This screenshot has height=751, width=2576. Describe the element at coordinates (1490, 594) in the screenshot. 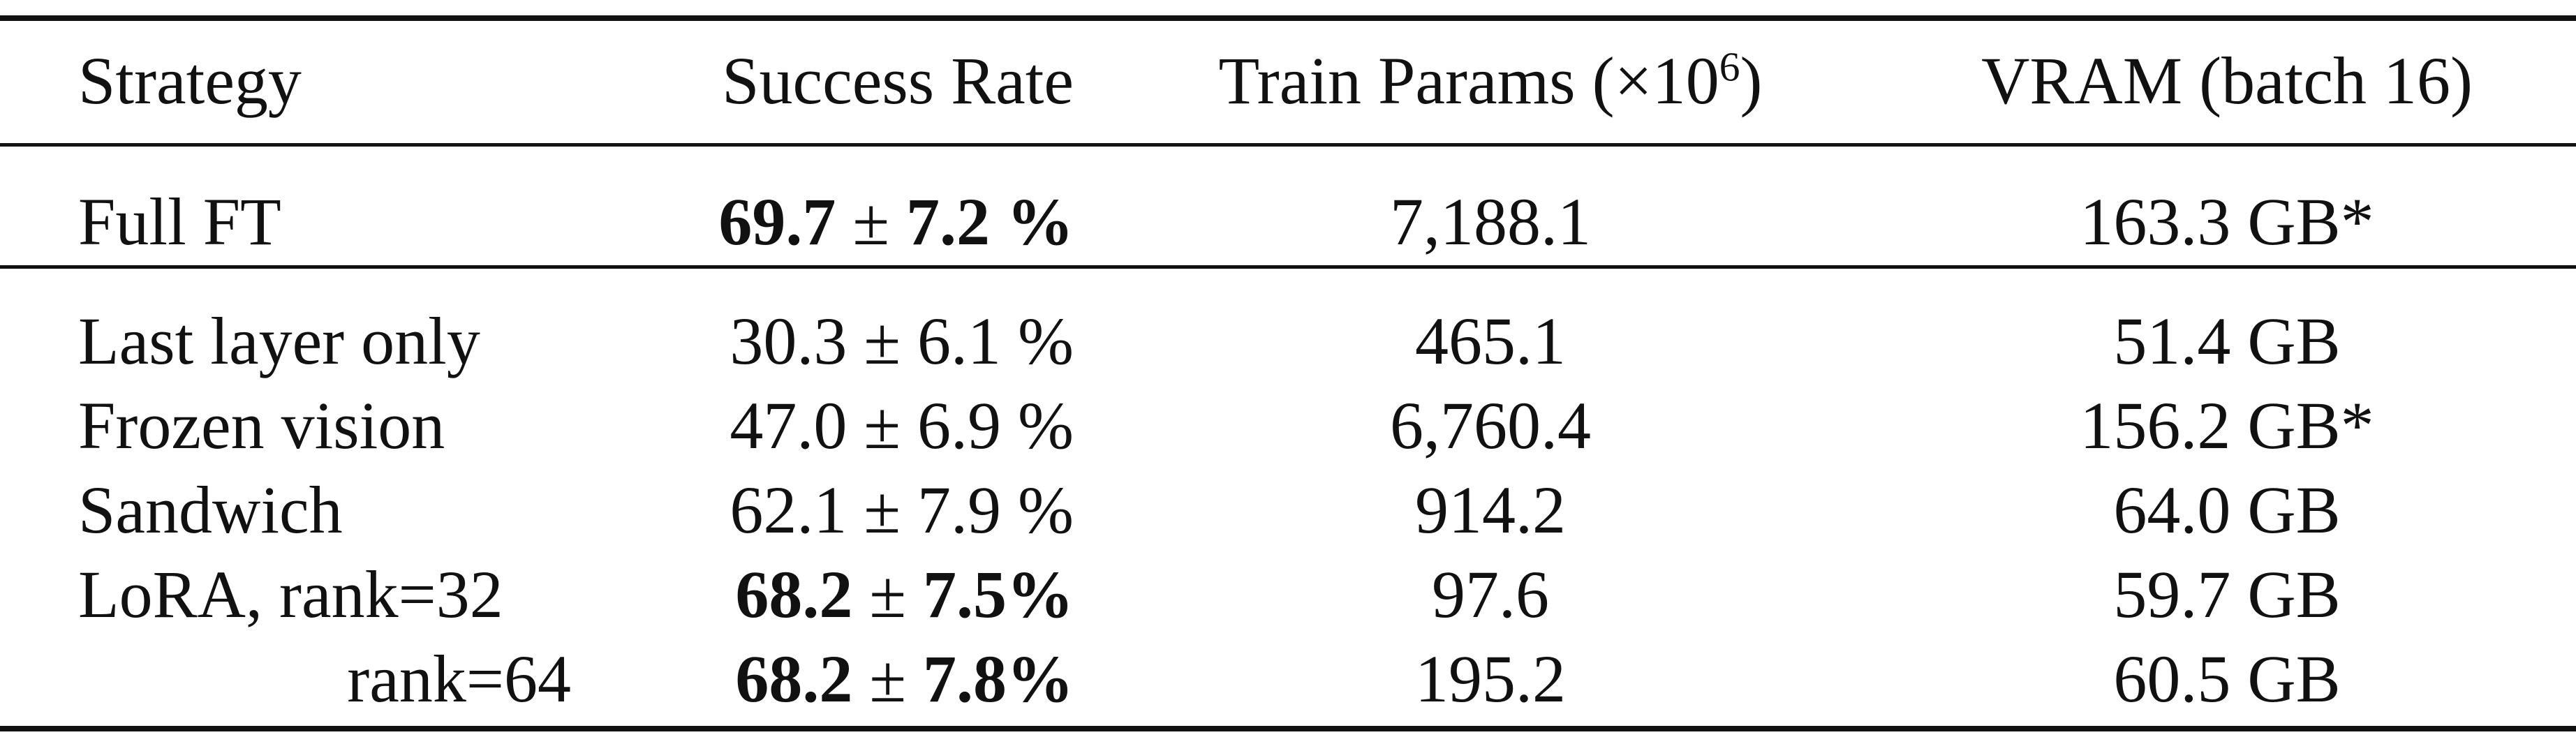

I see `train-params-cell: 97.6` at that location.